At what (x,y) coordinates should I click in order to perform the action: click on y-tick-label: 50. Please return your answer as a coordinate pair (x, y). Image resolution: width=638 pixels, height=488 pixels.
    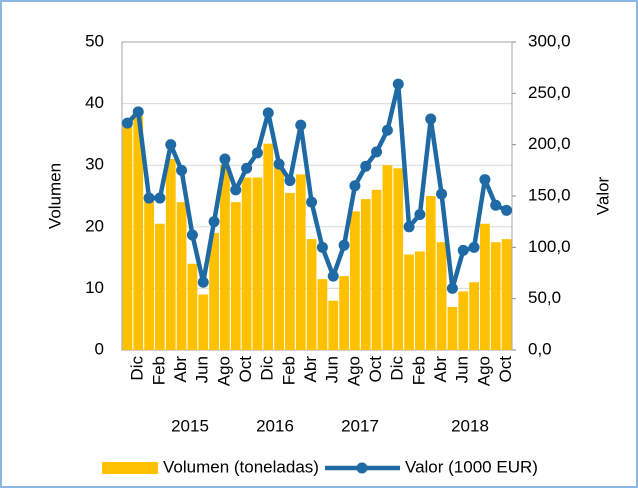
    Looking at the image, I should click on (94, 40).